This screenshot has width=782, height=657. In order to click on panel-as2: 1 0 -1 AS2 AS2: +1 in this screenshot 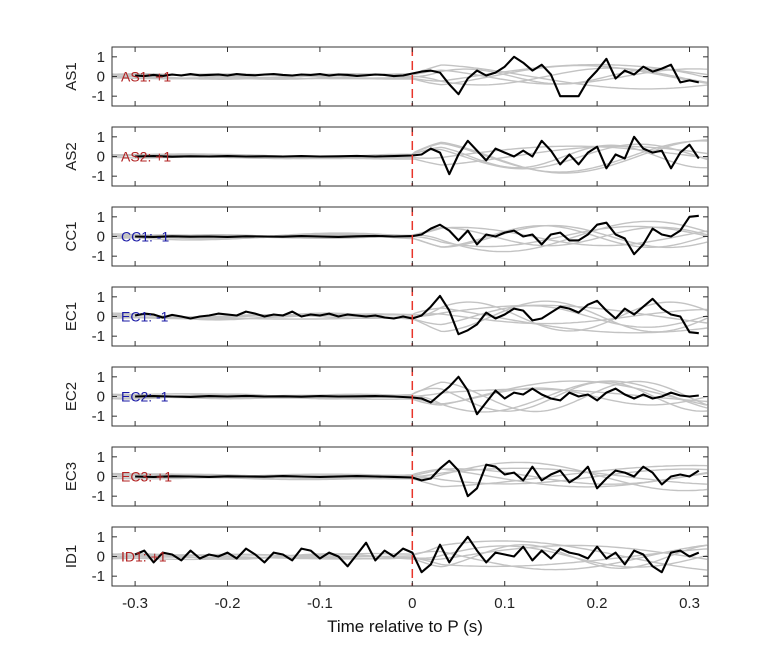, I will do `click(386, 156)`.